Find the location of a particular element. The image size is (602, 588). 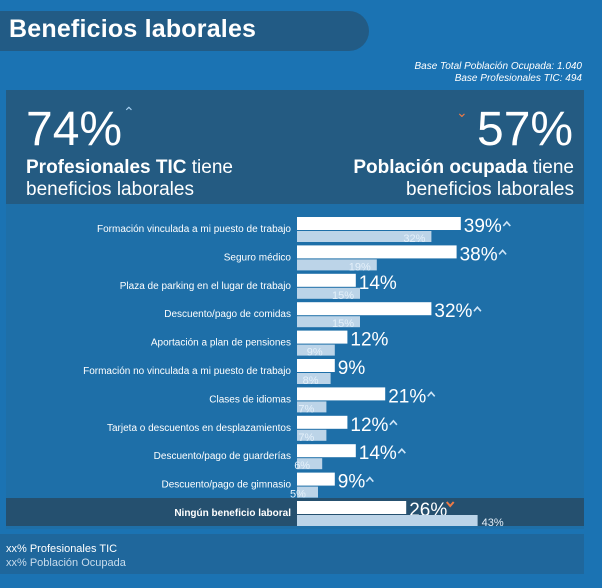

population-percentage: 57% is located at coordinates (525, 129).